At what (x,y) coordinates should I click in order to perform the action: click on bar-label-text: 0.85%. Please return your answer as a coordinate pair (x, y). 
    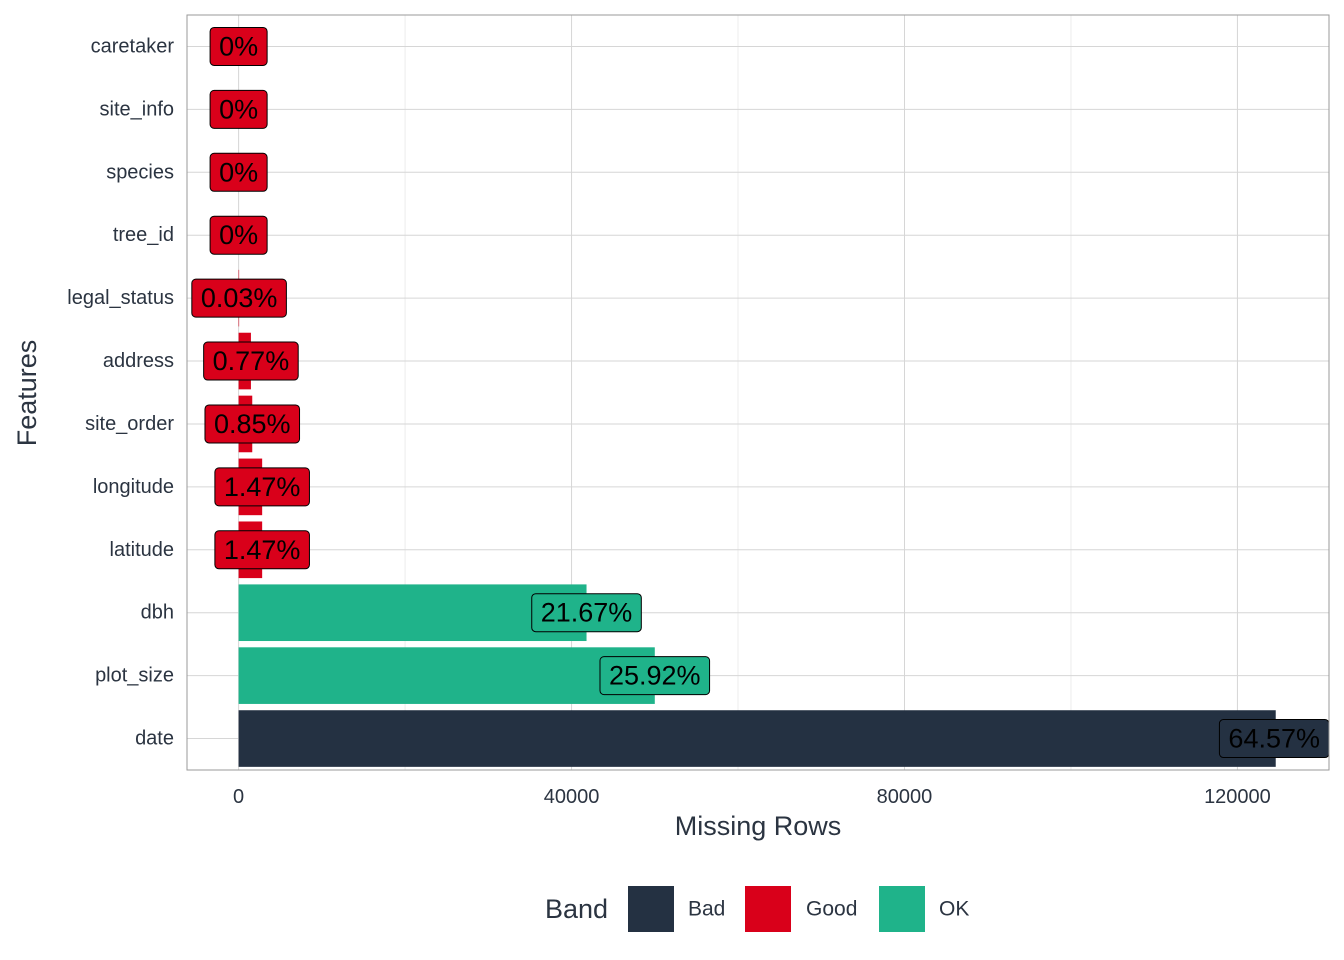
    Looking at the image, I should click on (252, 424).